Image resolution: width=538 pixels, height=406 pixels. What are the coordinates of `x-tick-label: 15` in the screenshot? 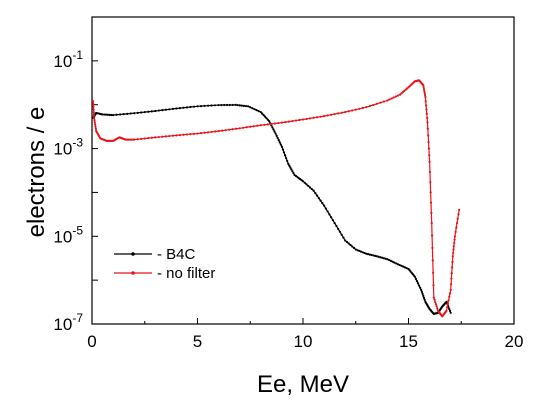 It's located at (408, 341).